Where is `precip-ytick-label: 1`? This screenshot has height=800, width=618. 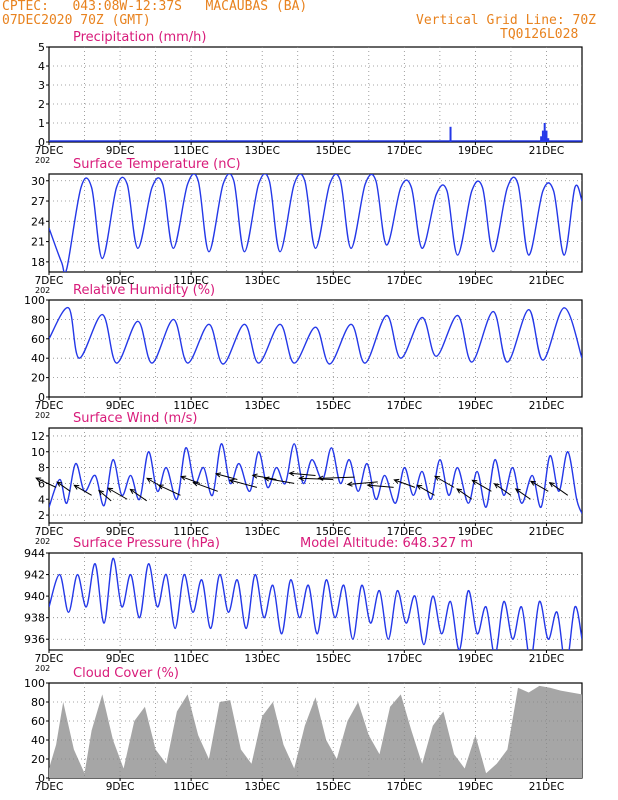
precip-ytick-label: 1 is located at coordinates (41, 123).